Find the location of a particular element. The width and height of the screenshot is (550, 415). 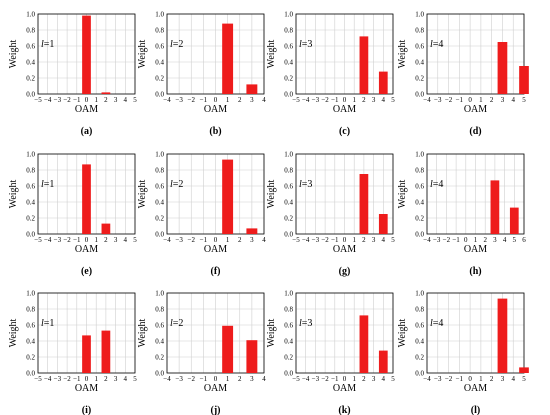

l-value-annotation: l=1 is located at coordinates (47, 323).